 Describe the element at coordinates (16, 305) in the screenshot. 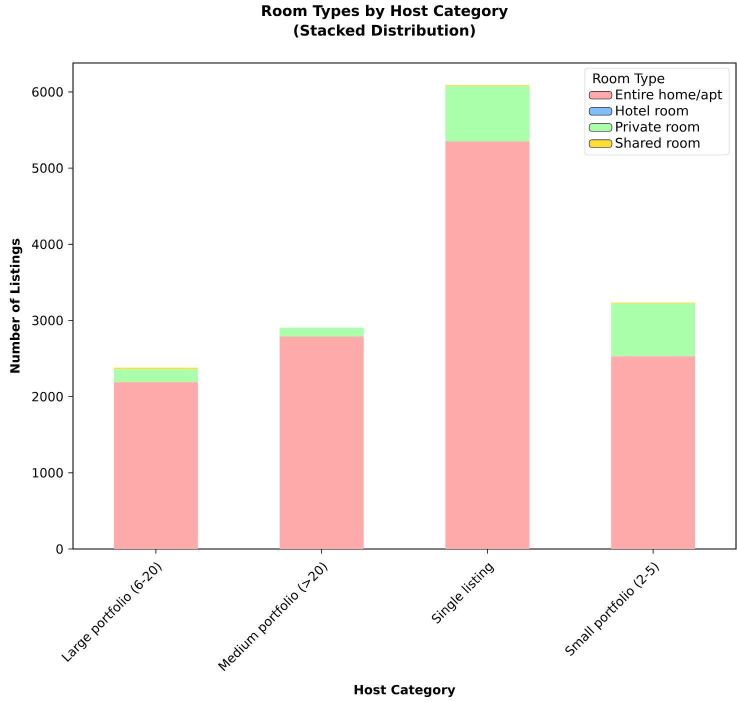

I see `y-axis-title: Number of Listings` at that location.